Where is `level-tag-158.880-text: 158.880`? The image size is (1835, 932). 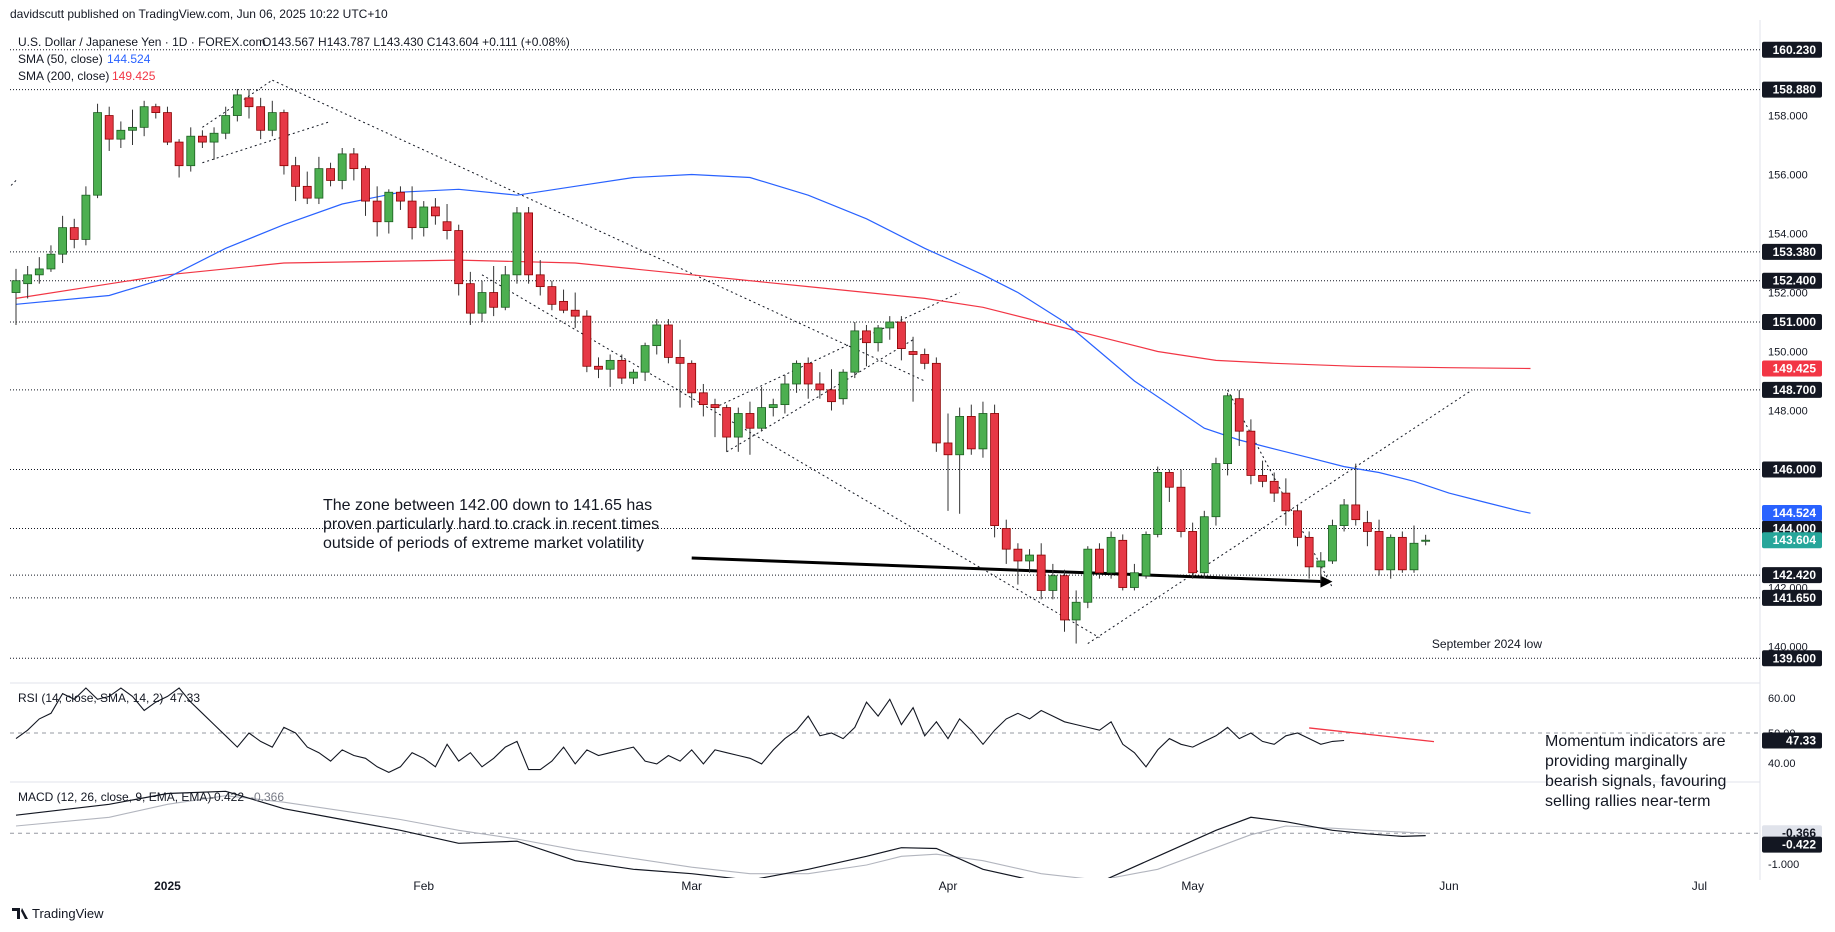 level-tag-158.880-text: 158.880 is located at coordinates (1795, 90).